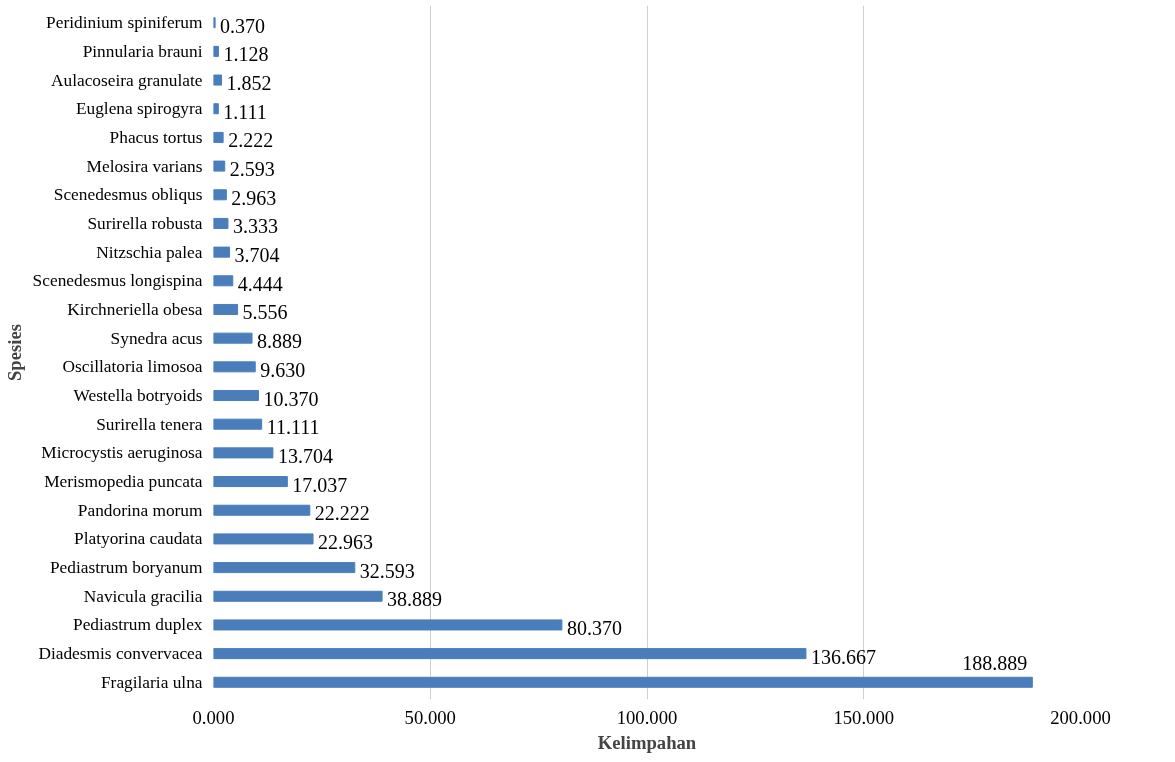 The image size is (1175, 762). I want to click on data-label: 38.889, so click(415, 599).